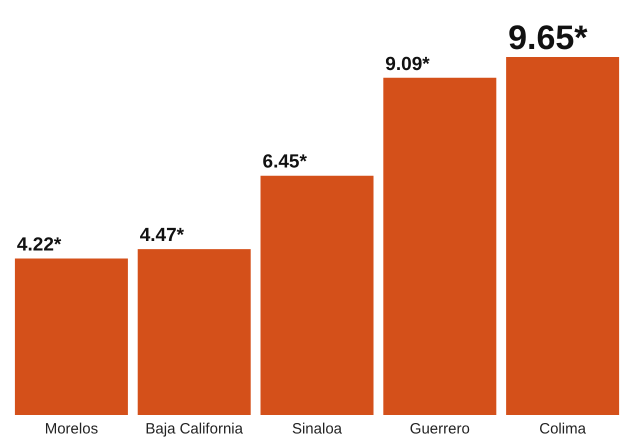 The image size is (624, 444). I want to click on x-tick-label: Sinaloa, so click(317, 429).